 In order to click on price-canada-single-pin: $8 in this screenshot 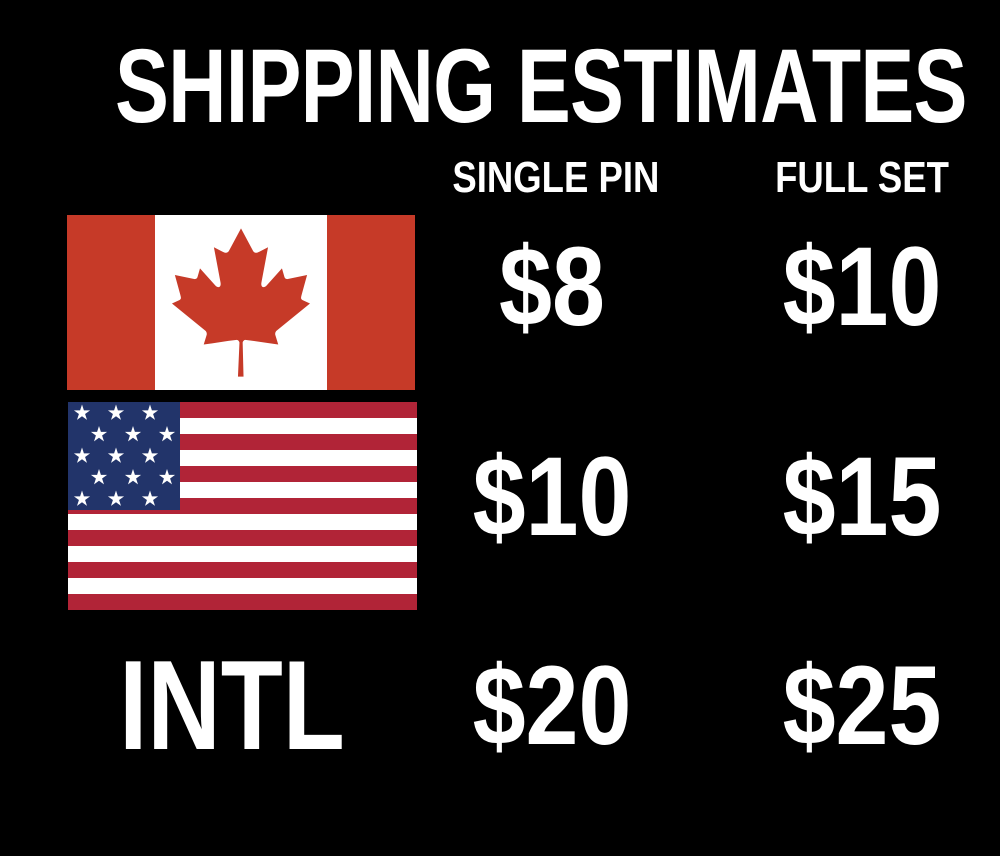, I will do `click(552, 286)`.